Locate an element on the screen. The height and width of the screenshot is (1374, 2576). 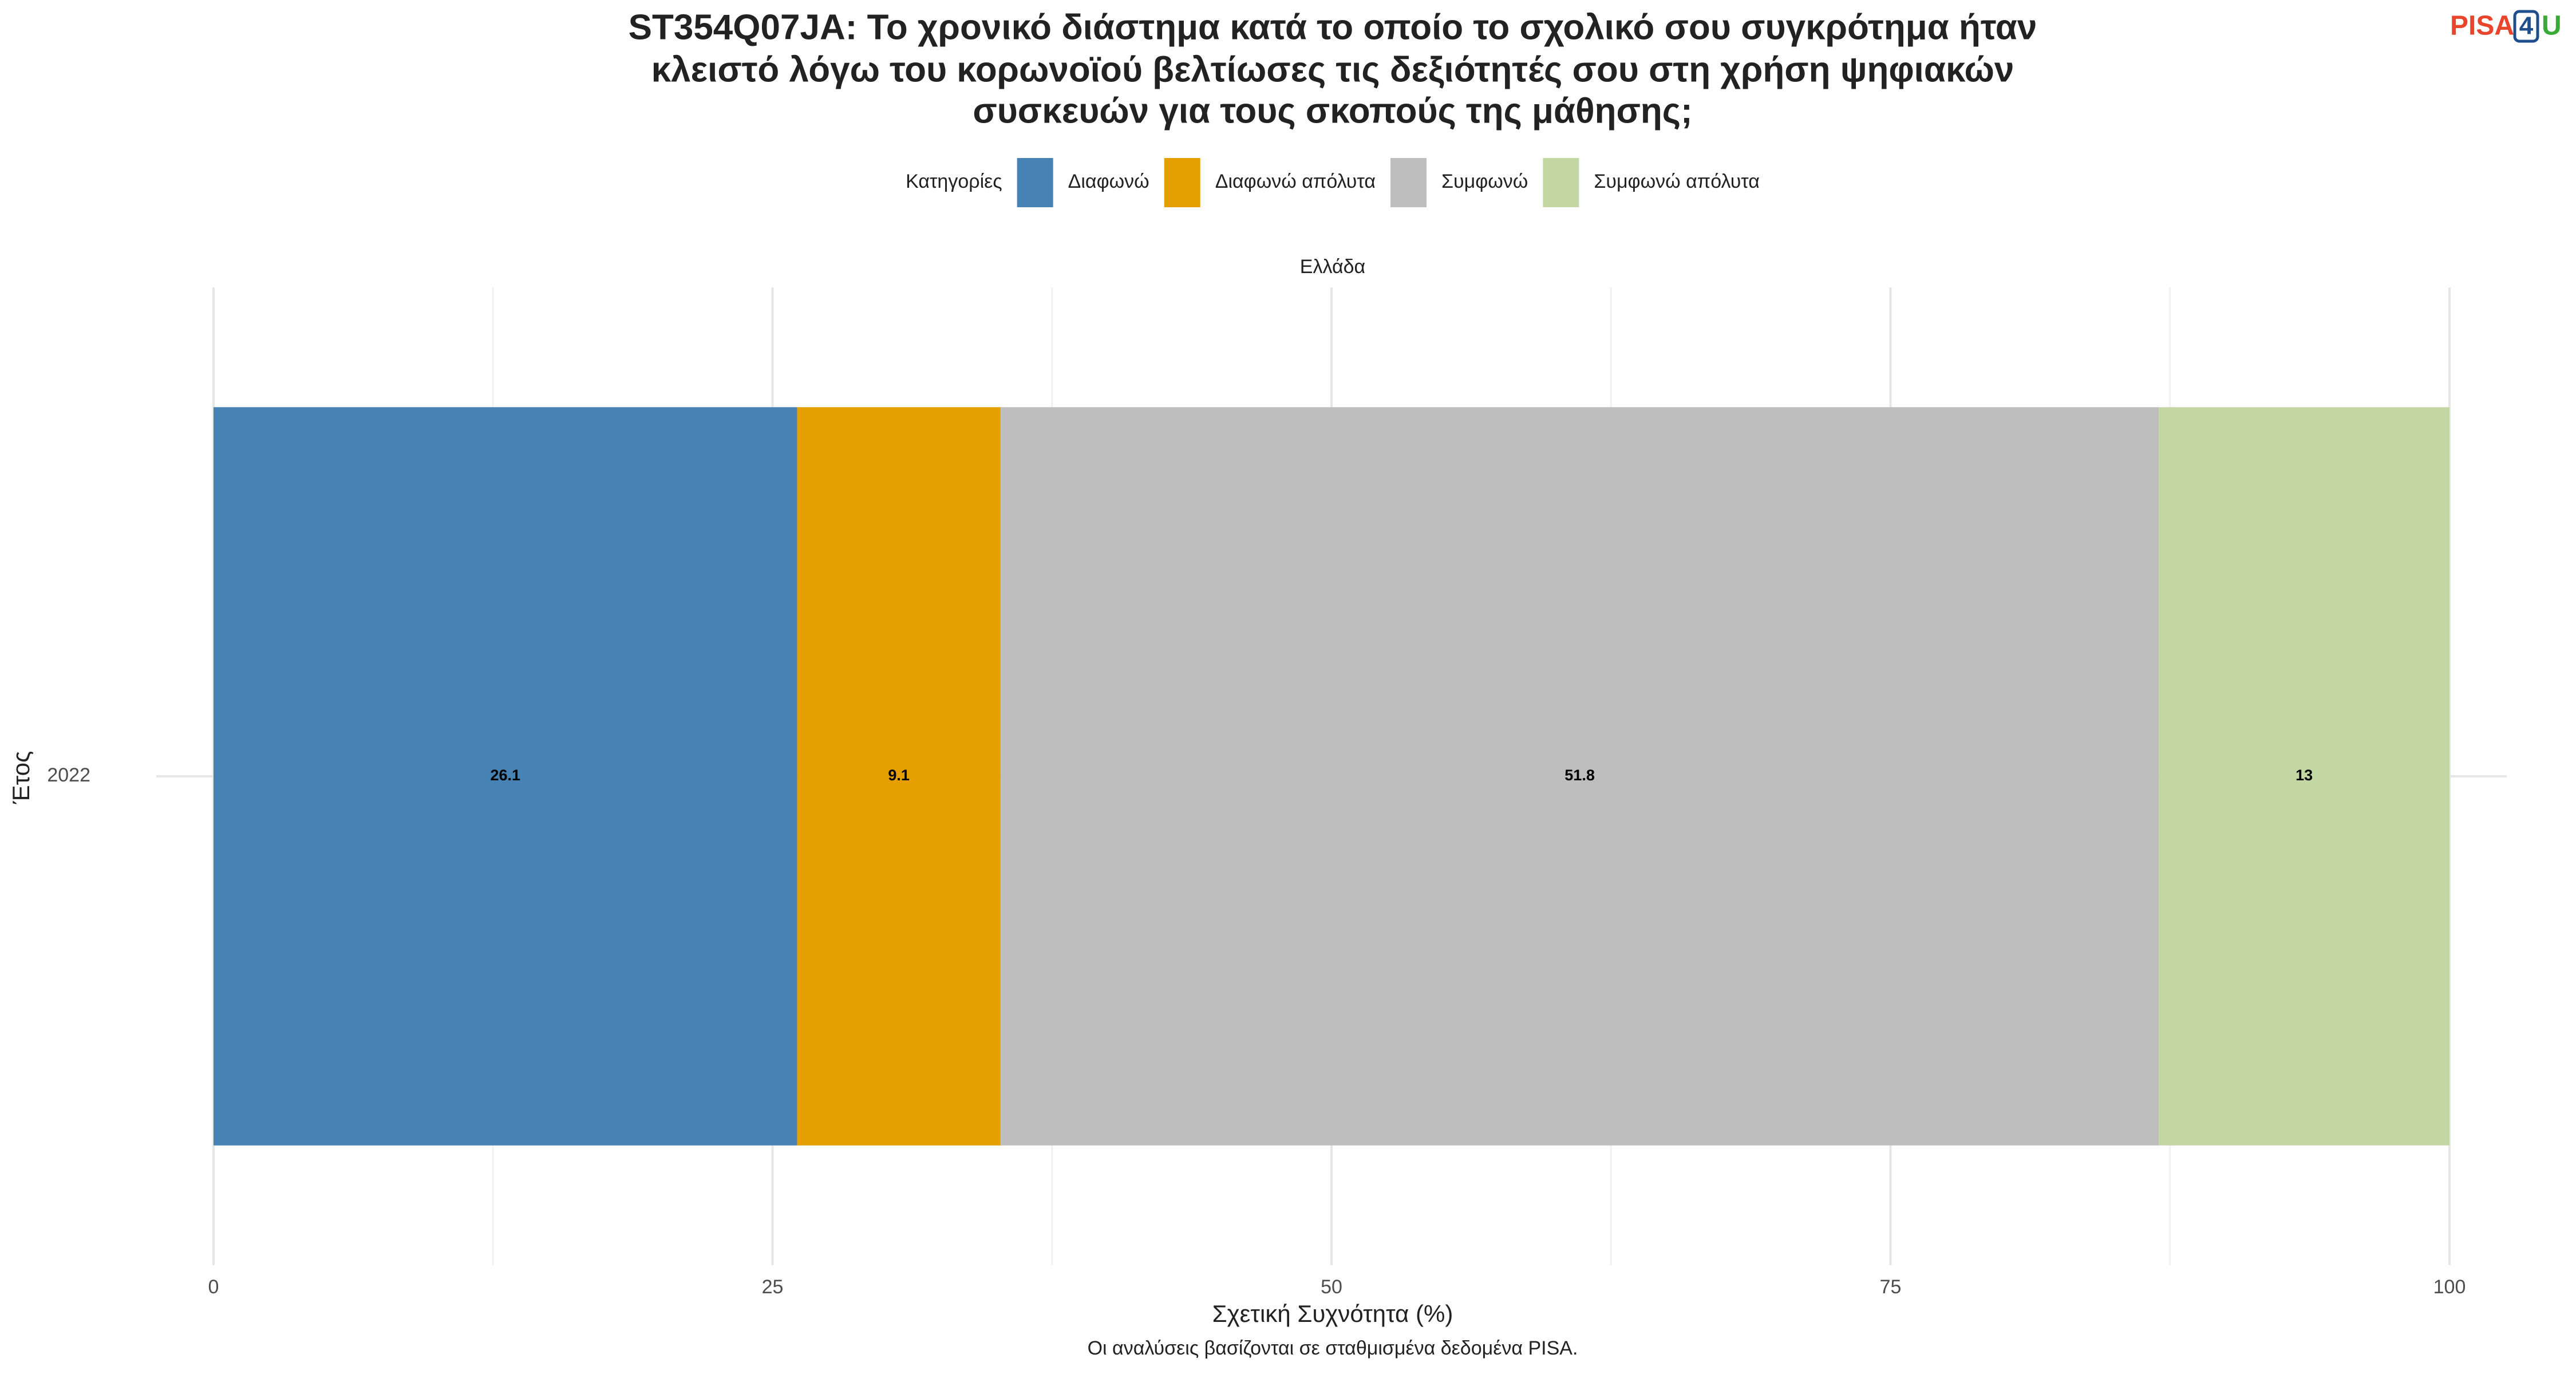
legend-label: Συμφωνώ is located at coordinates (1484, 181).